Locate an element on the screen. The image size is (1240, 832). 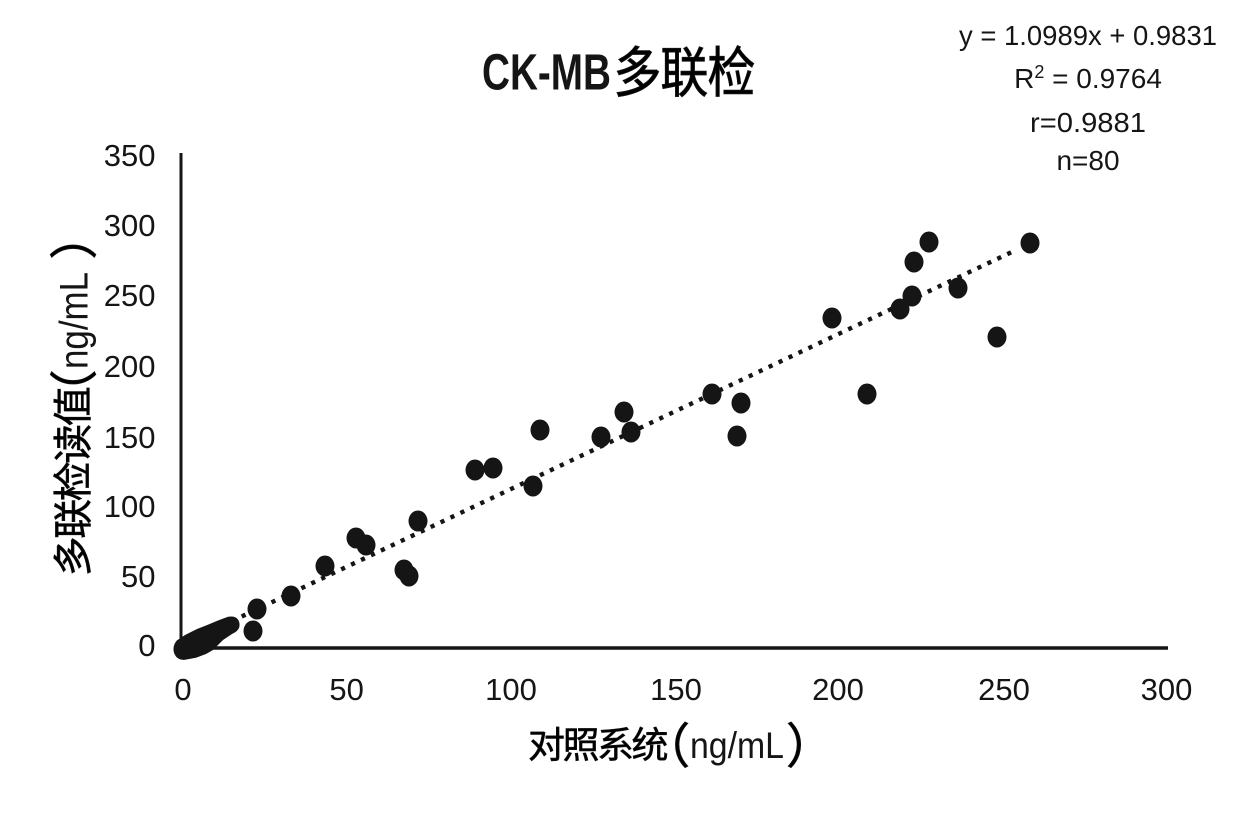
svg-text: y = 1.0989x + 0.9831 is located at coordinates (1088, 35).